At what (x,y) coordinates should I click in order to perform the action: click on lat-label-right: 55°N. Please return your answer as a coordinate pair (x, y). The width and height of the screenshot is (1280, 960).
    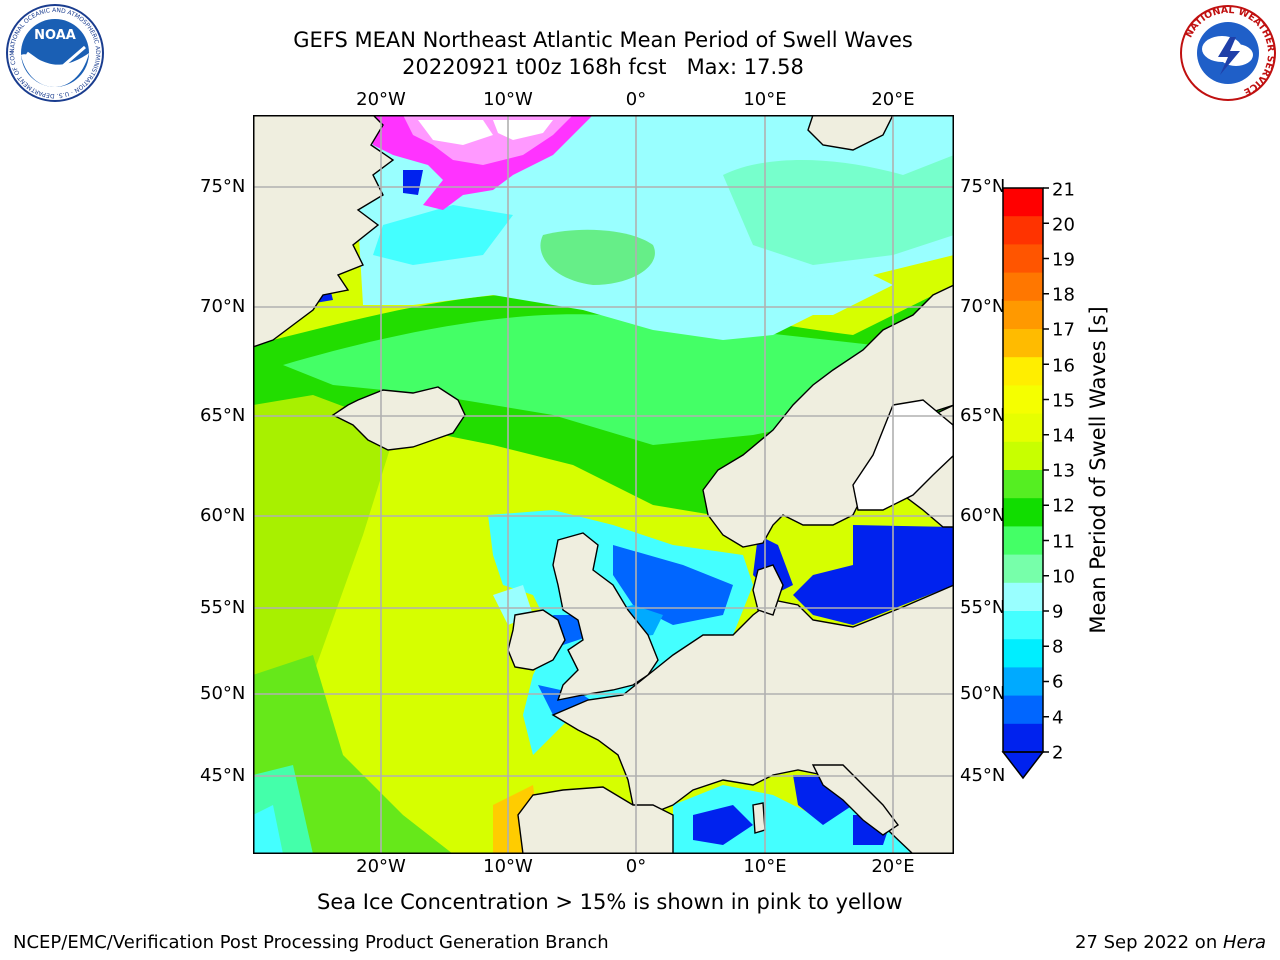
    Looking at the image, I should click on (983, 607).